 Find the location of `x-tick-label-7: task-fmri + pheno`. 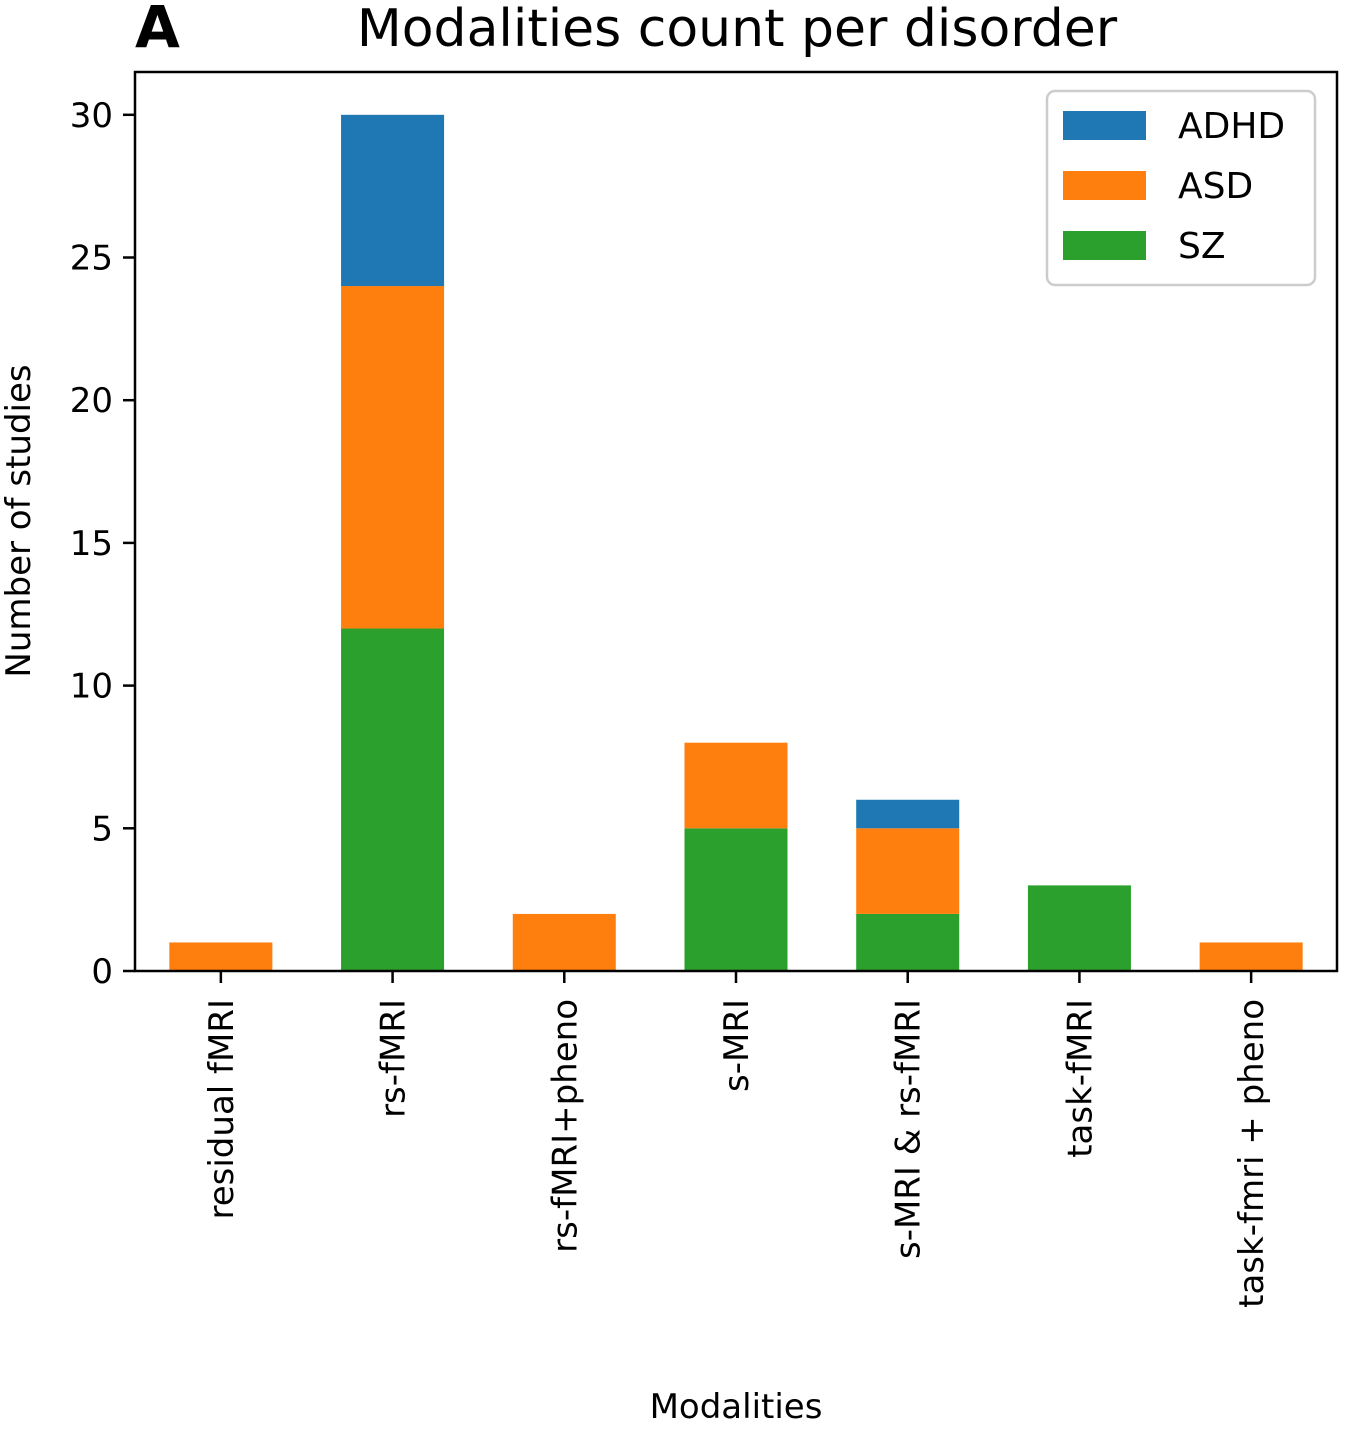

x-tick-label-7: task-fmri + pheno is located at coordinates (1252, 1153).